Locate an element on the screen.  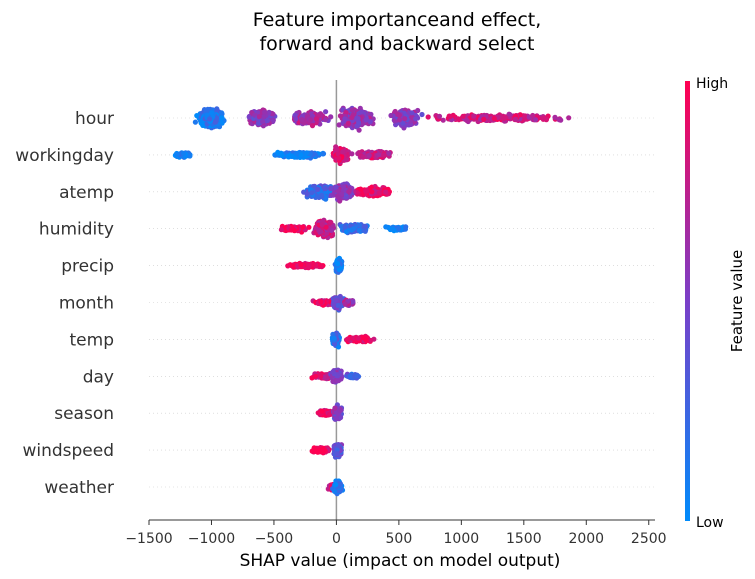
feature-dots-day is located at coordinates (335, 376).